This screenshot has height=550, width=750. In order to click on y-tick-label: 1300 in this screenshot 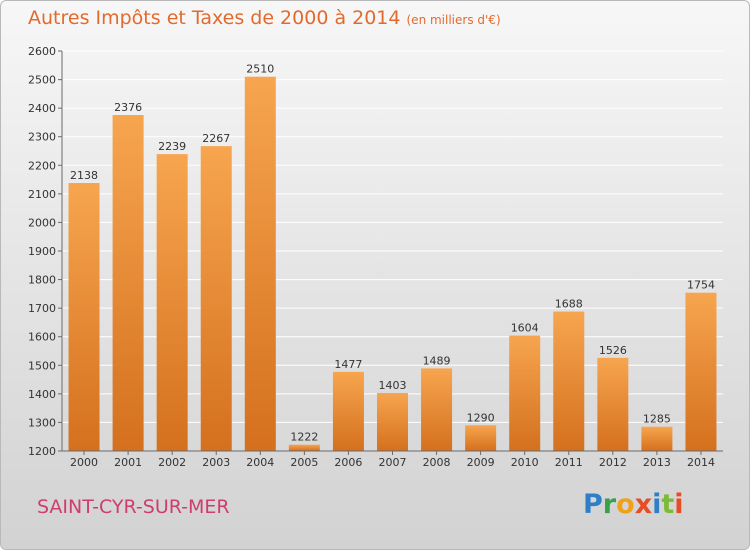, I will do `click(42, 422)`.